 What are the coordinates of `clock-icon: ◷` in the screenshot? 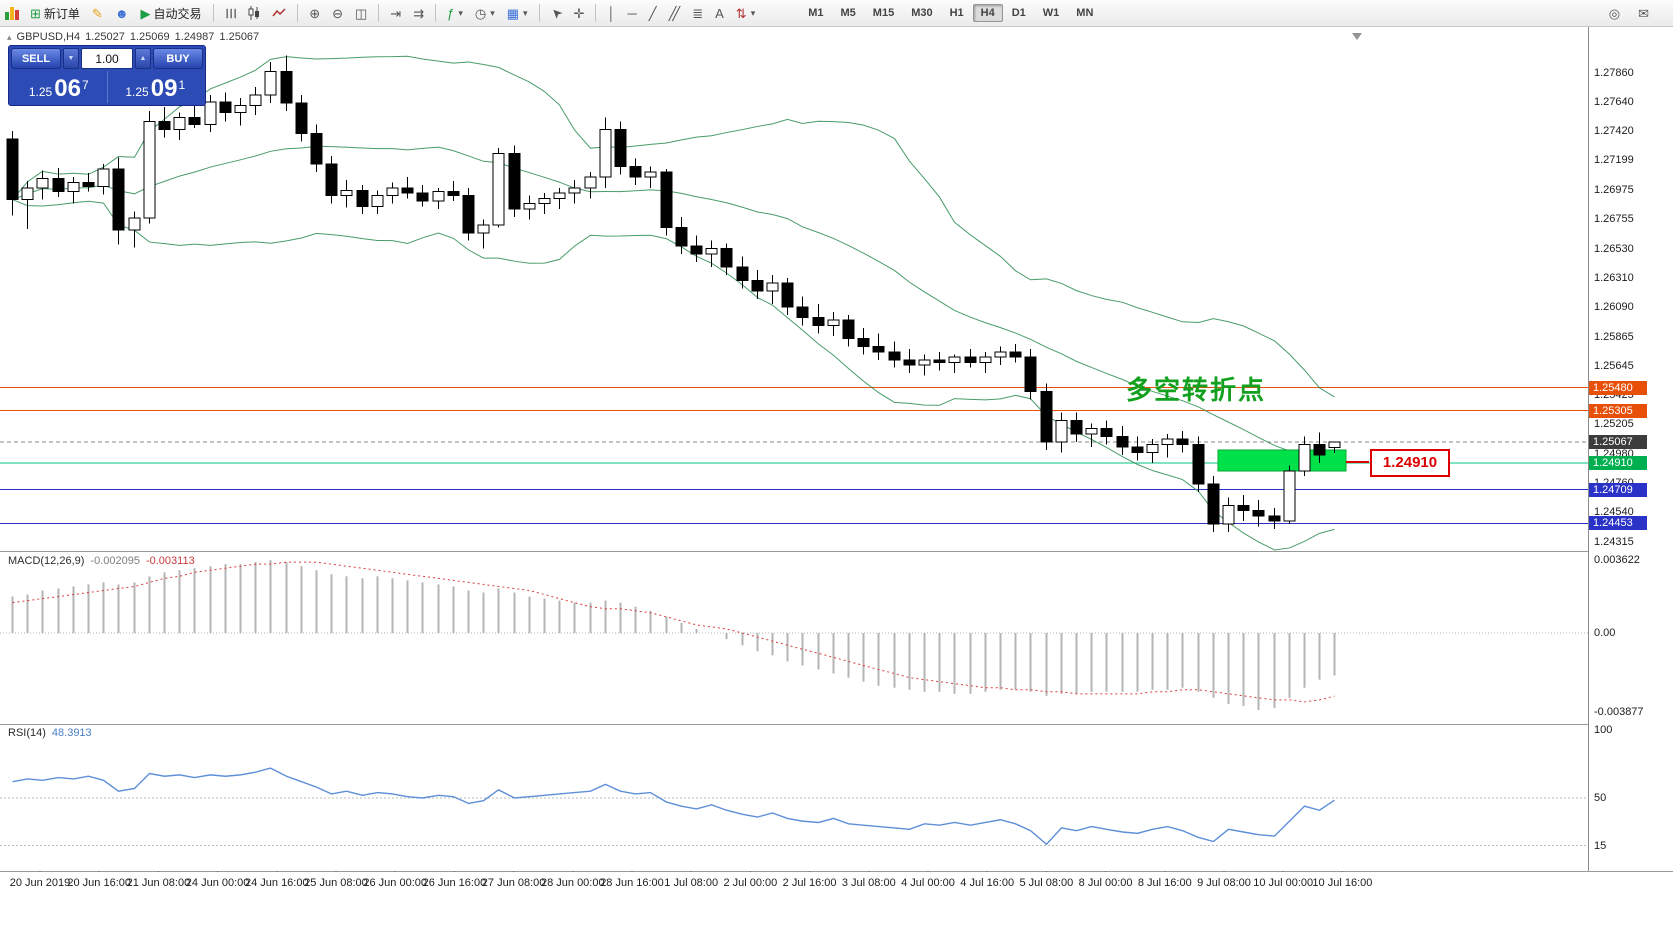 It's located at (480, 13).